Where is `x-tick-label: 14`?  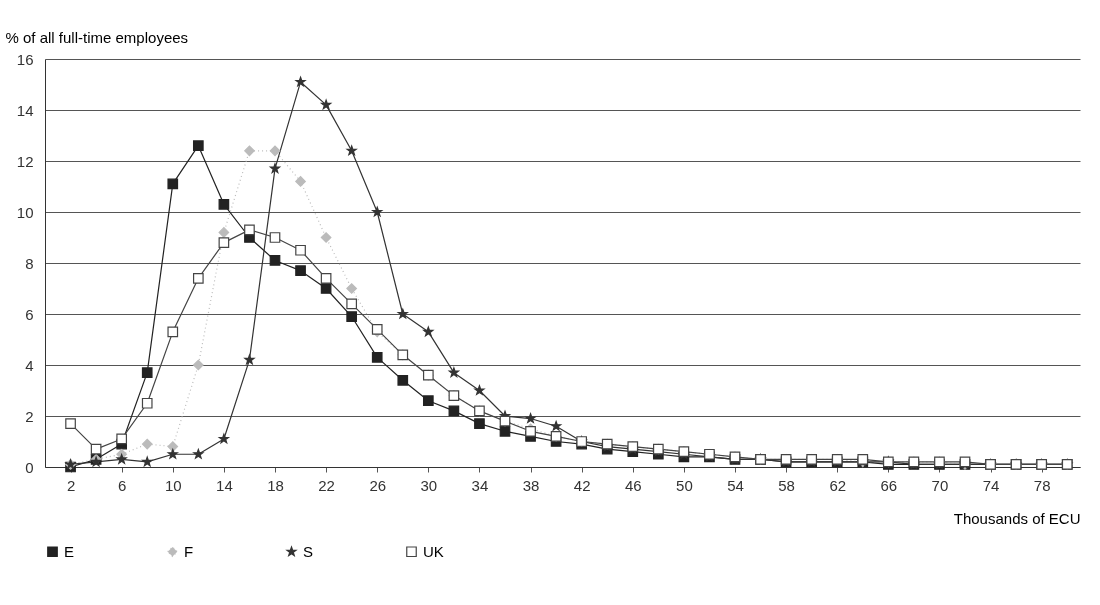
x-tick-label: 14 is located at coordinates (224, 485).